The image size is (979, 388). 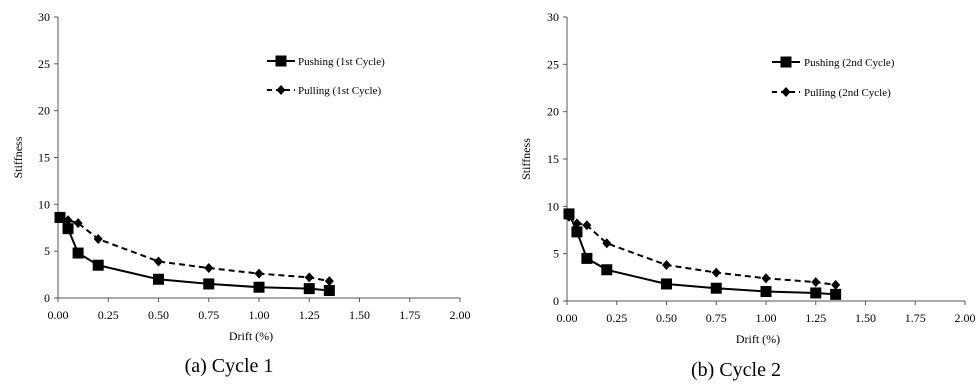 What do you see at coordinates (341, 62) in the screenshot?
I see `legend-label: Pushing (1st Cycle)` at bounding box center [341, 62].